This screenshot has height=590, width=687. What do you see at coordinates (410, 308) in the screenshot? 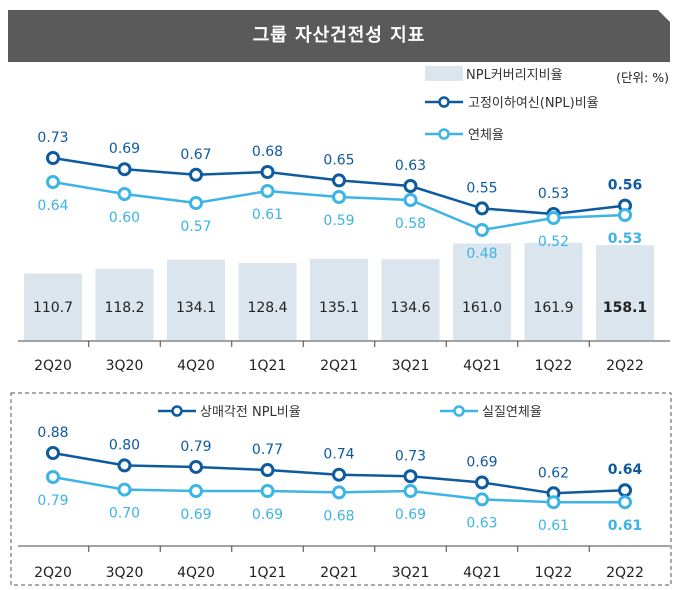
I see `bar-label-coverage: 134.6` at bounding box center [410, 308].